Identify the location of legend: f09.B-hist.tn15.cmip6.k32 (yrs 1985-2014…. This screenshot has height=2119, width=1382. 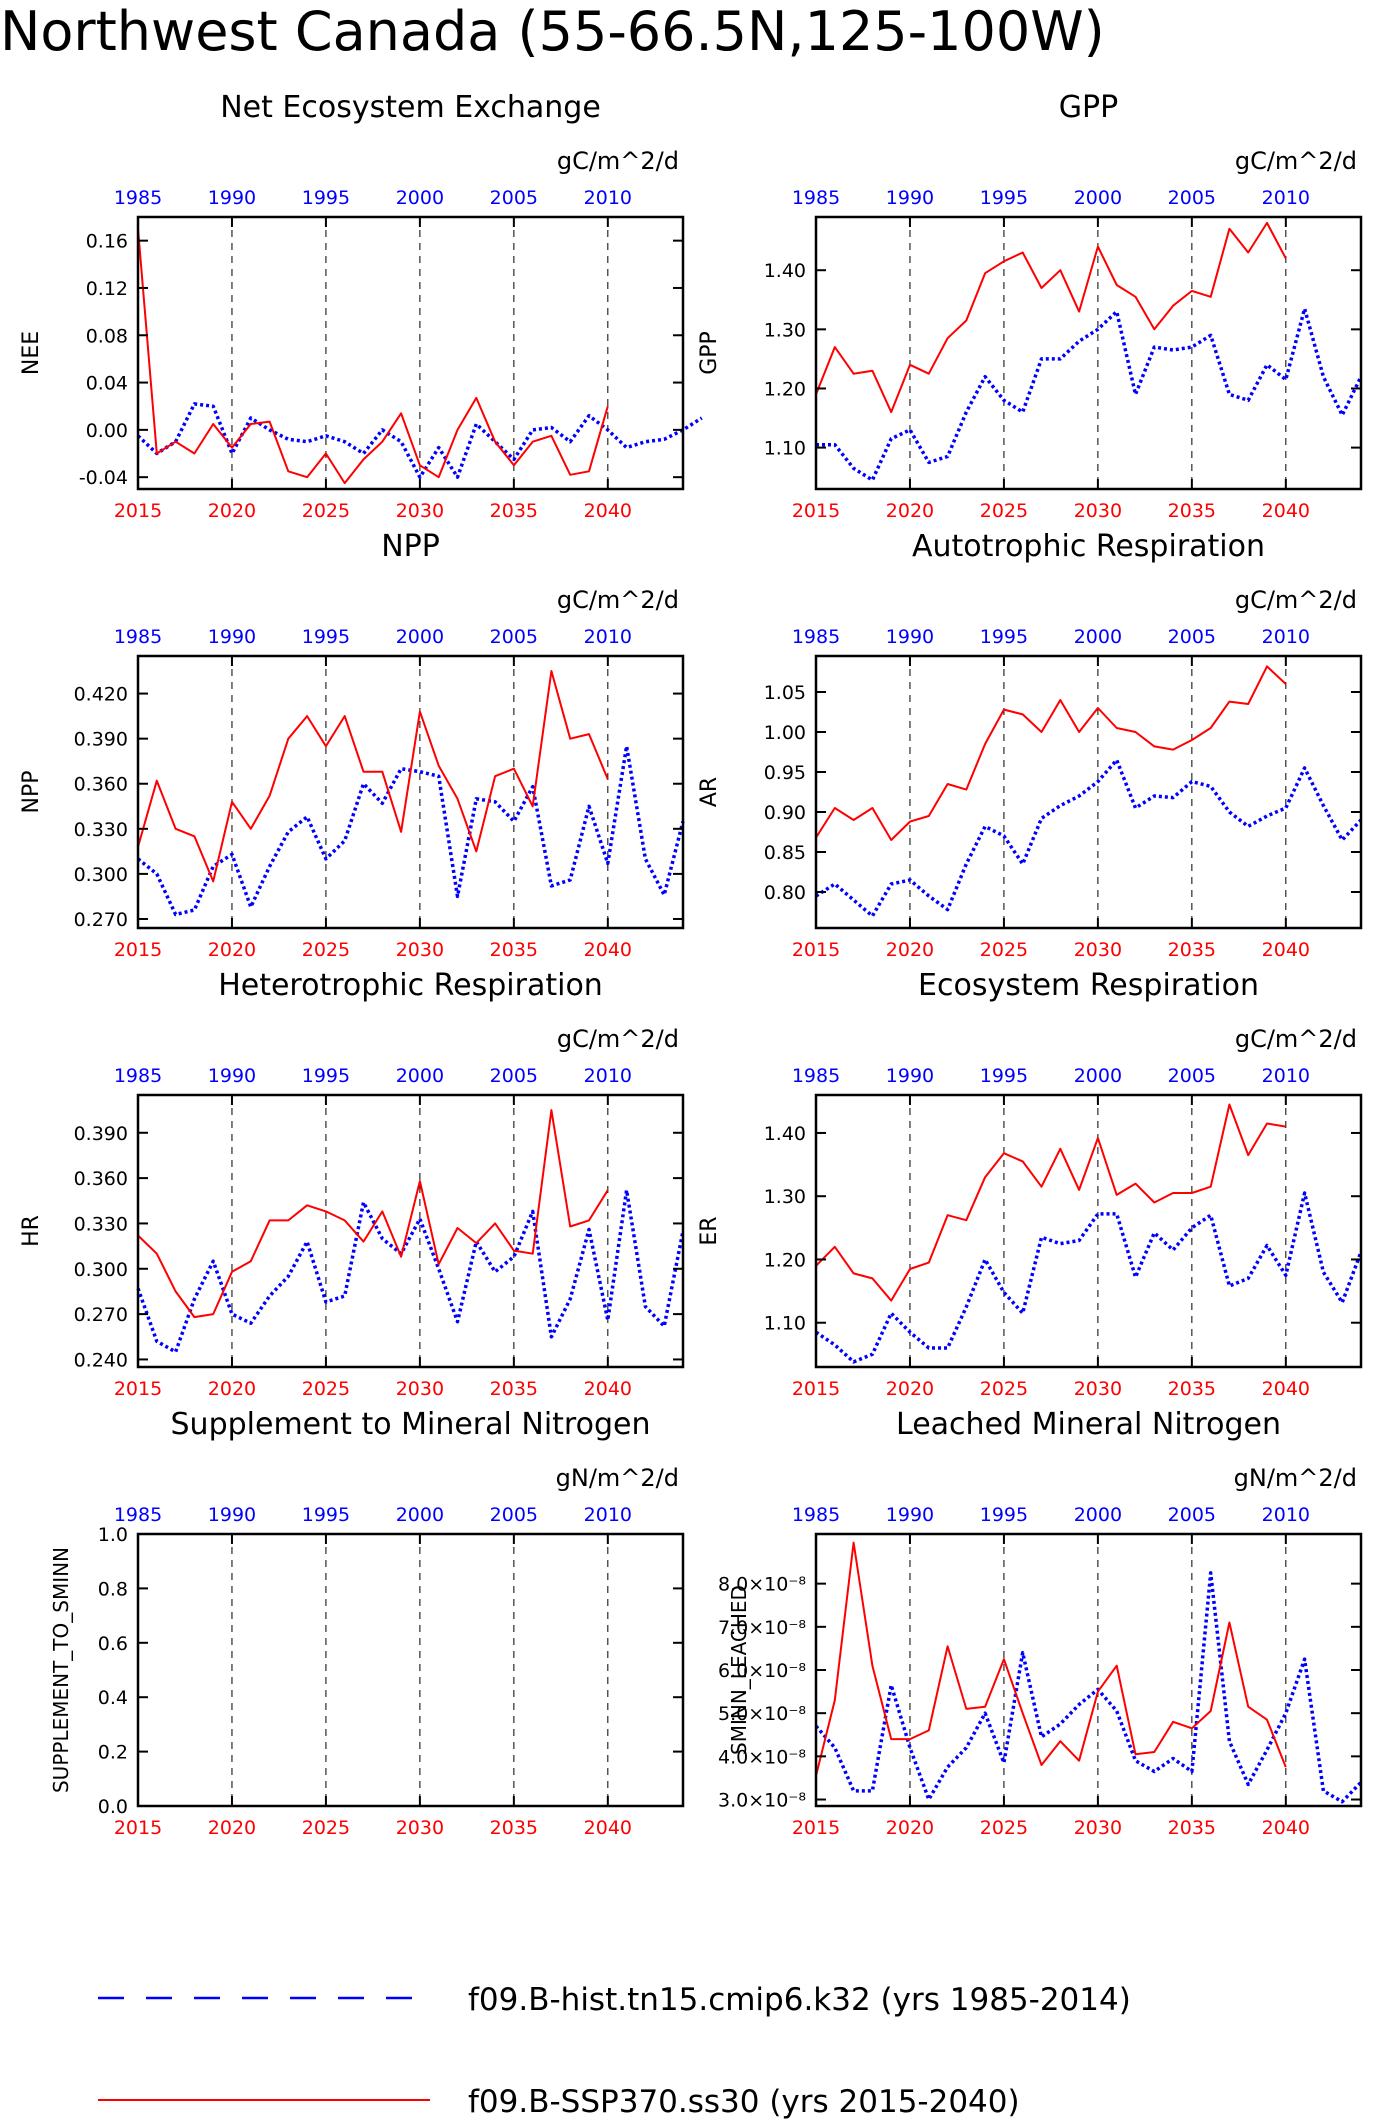
(614, 2050).